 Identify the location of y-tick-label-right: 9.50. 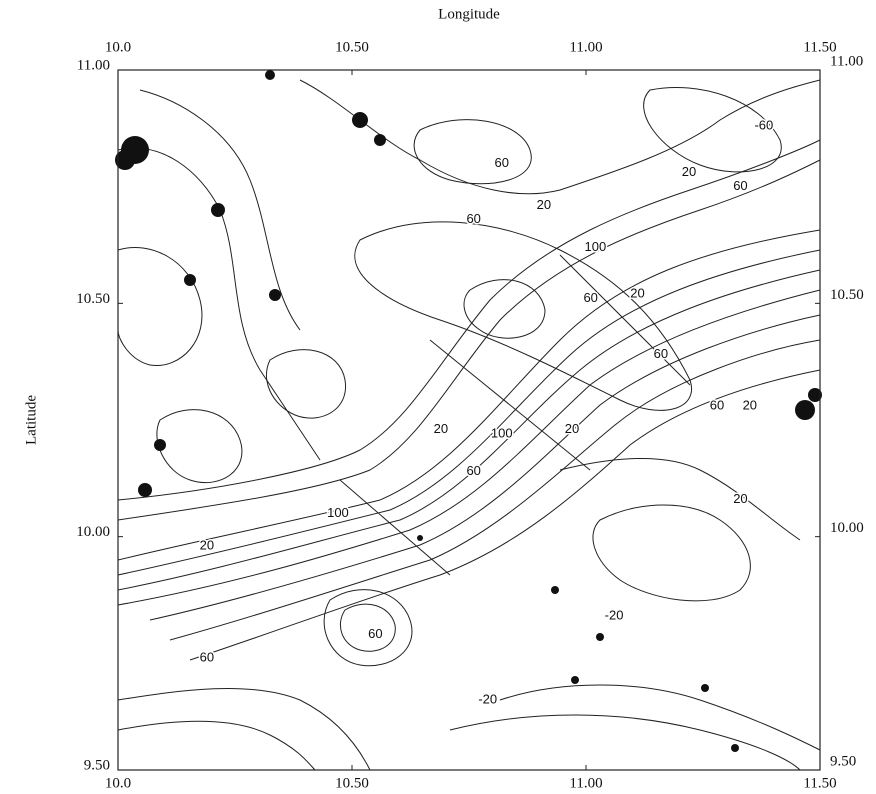
(843, 761).